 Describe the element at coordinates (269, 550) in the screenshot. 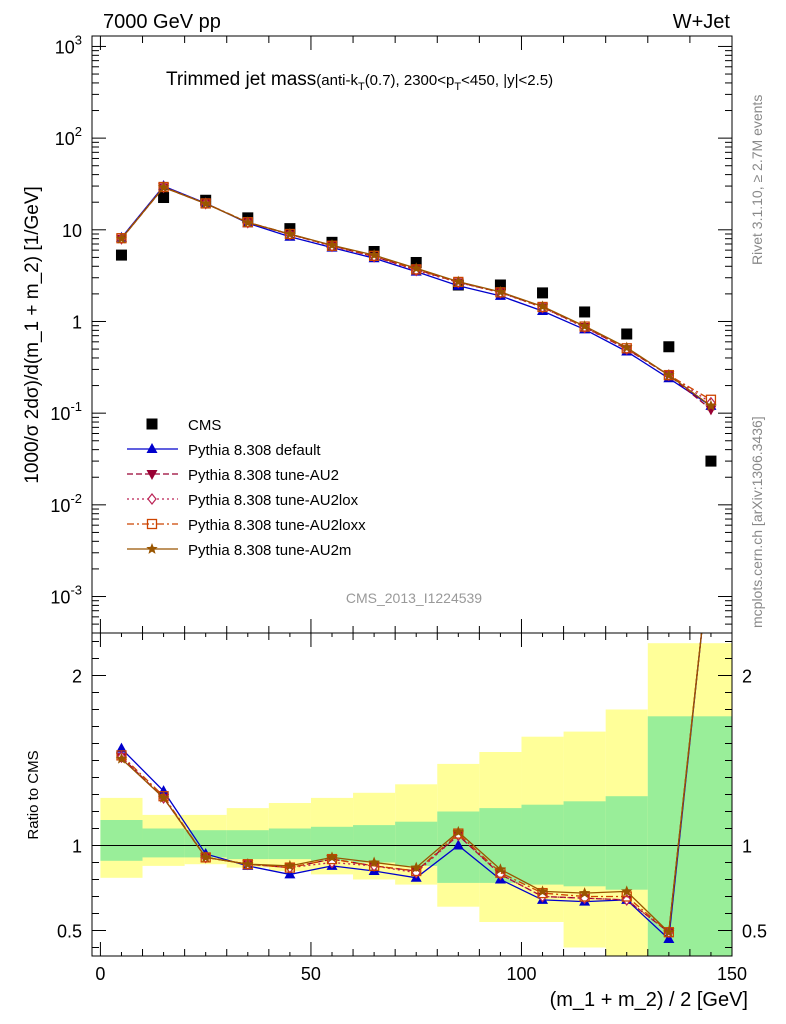

I see `legend-label: Pythia 8.308 tune-AU2m` at that location.